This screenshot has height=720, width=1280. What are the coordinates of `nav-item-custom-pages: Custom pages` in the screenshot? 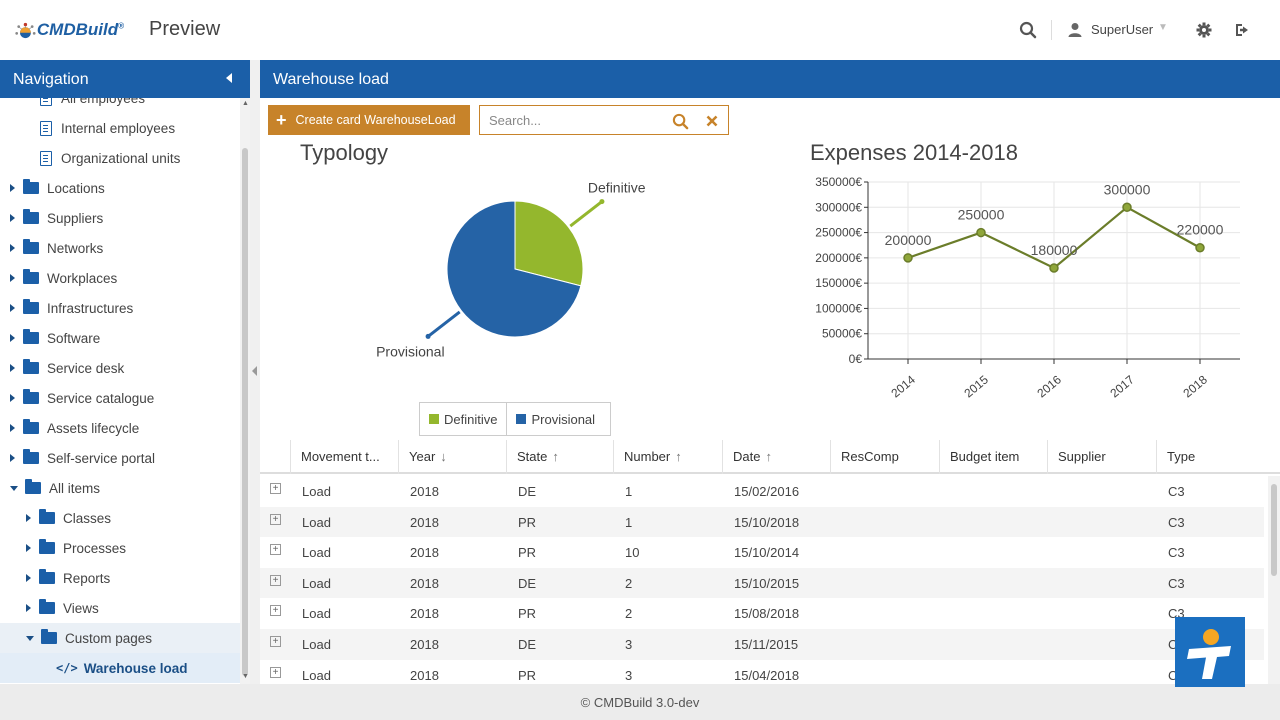 It's located at (120, 638).